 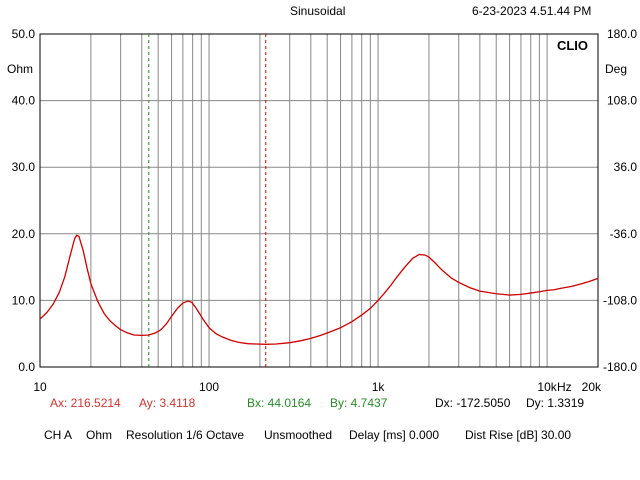 What do you see at coordinates (24, 167) in the screenshot?
I see `left-tick-label: 30.0` at bounding box center [24, 167].